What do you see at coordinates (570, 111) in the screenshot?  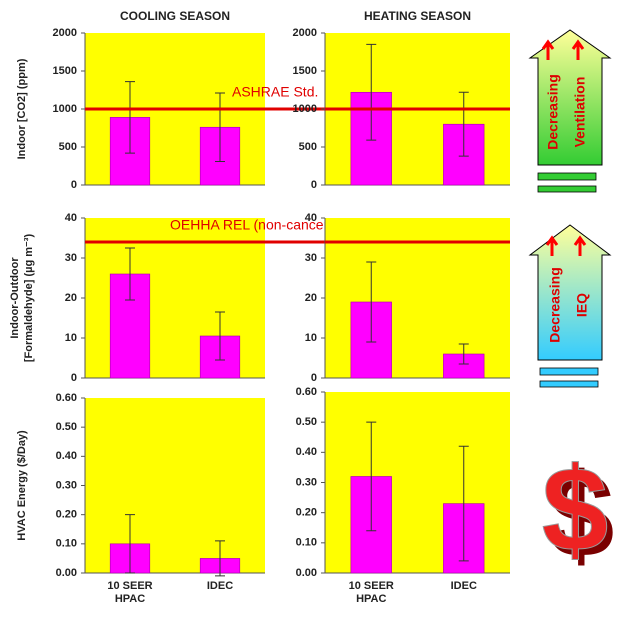 I see `ventilation-graphic: Decreasing Ventilation` at bounding box center [570, 111].